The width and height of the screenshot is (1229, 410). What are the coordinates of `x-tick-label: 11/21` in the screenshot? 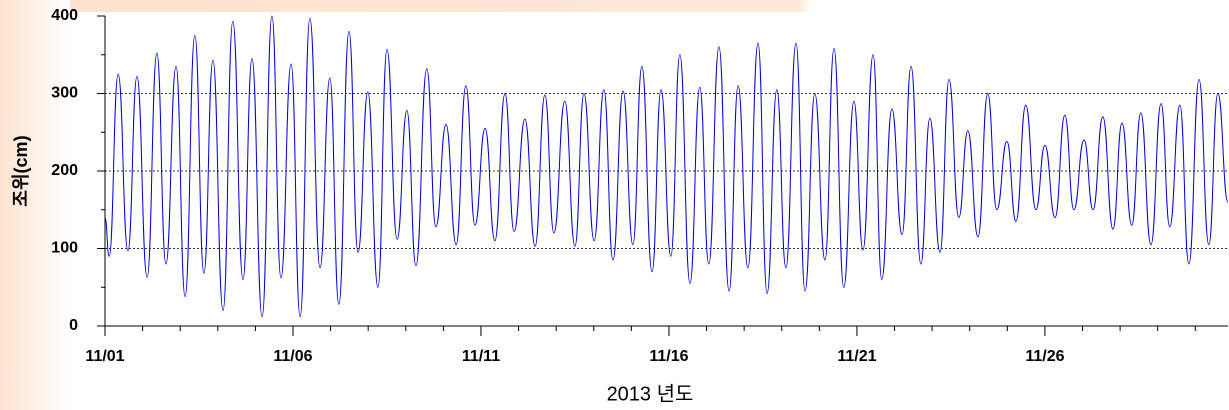 It's located at (856, 356).